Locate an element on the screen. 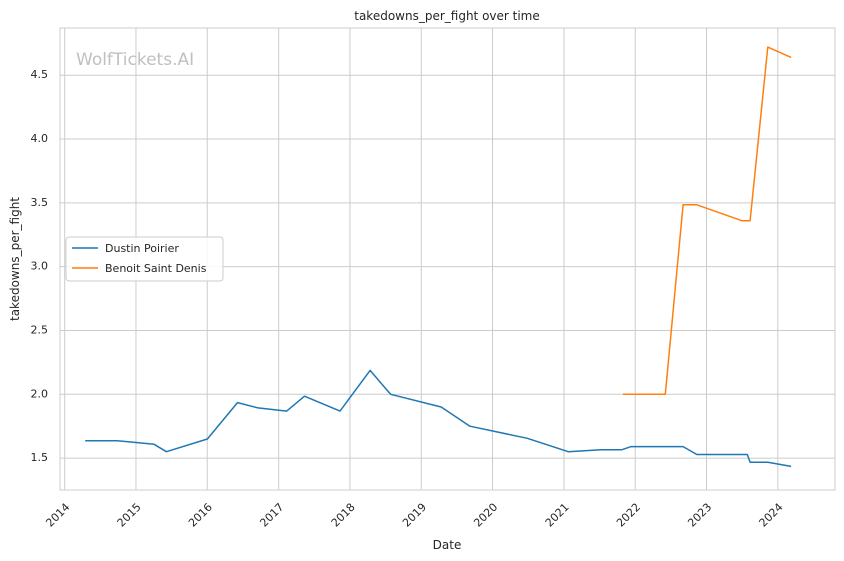  y-axis-title: takedowns_per_fight is located at coordinates (15, 259).